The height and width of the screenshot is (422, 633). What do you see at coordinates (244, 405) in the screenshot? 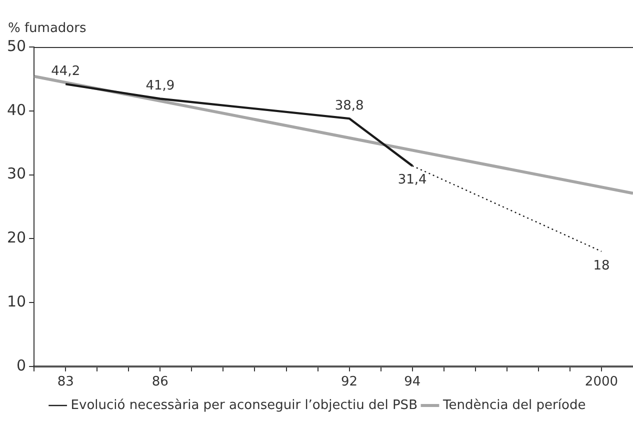
I see `legend-label: Evolució necessària per aconseguir l’objectiu del PSB` at bounding box center [244, 405].